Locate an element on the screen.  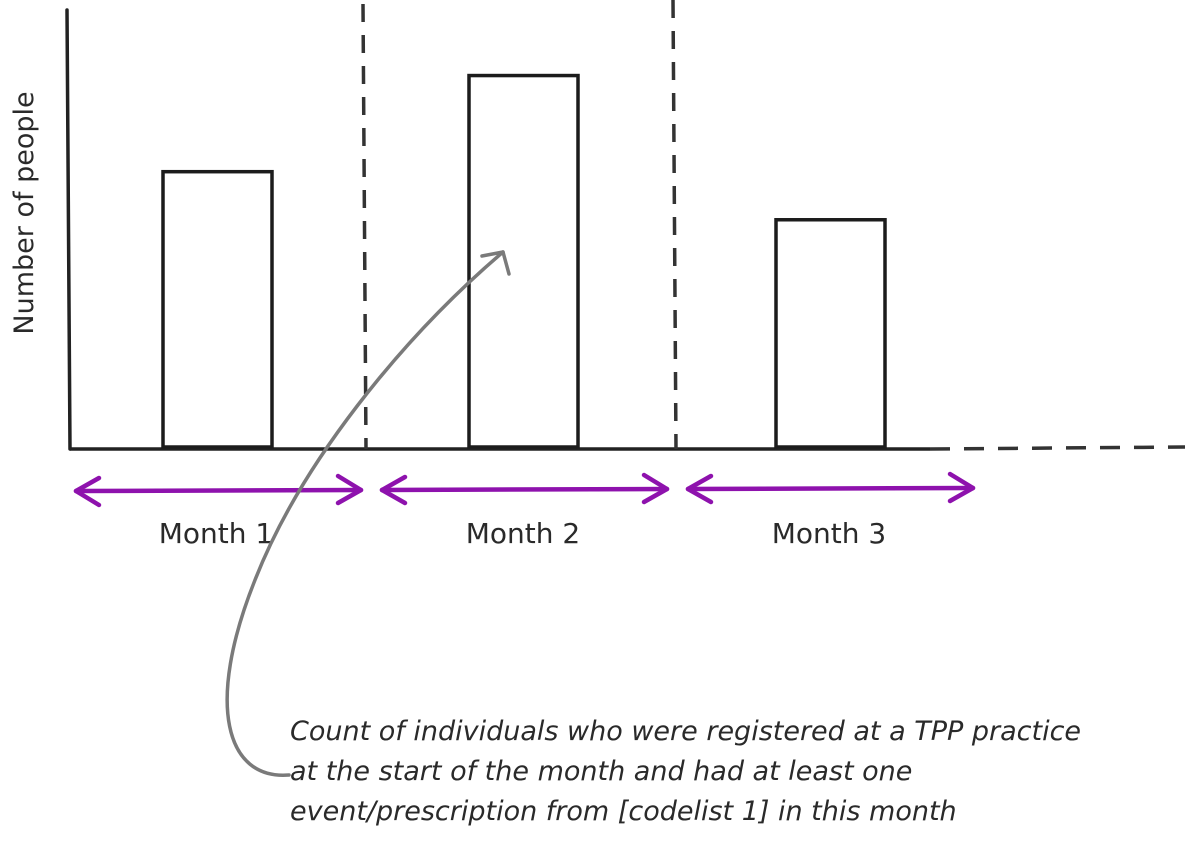
y-axis is located at coordinates (68, 229).